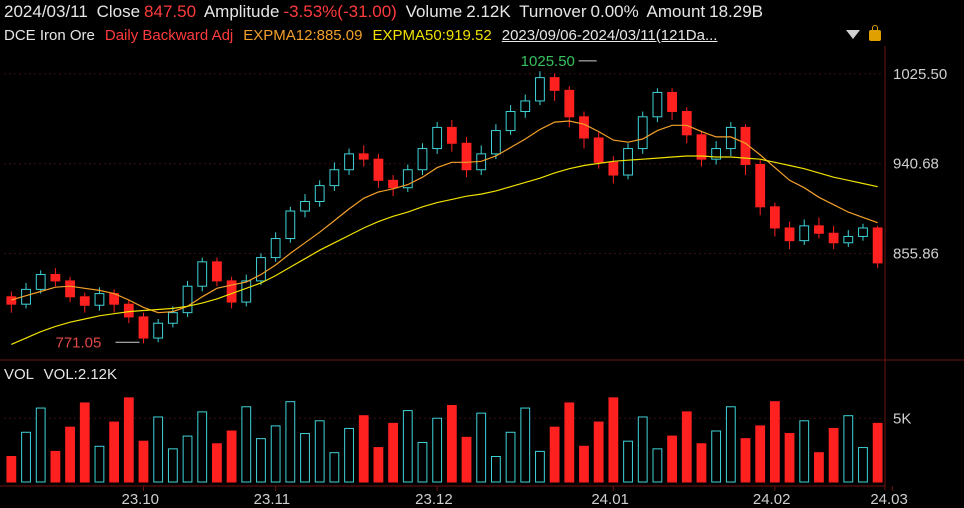 Image resolution: width=964 pixels, height=508 pixels. Describe the element at coordinates (272, 499) in the screenshot. I see `x-tick-label: 23.11` at that location.